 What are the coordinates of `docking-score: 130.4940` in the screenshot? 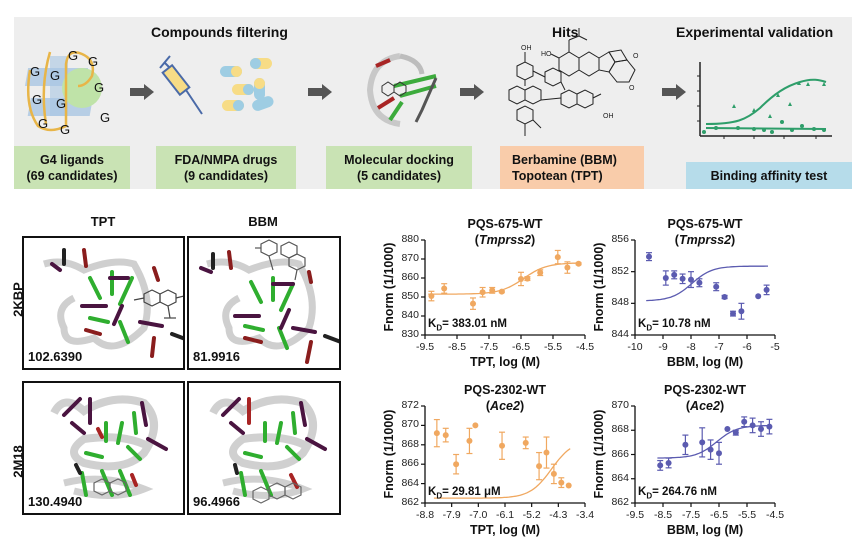 It's located at (55, 501).